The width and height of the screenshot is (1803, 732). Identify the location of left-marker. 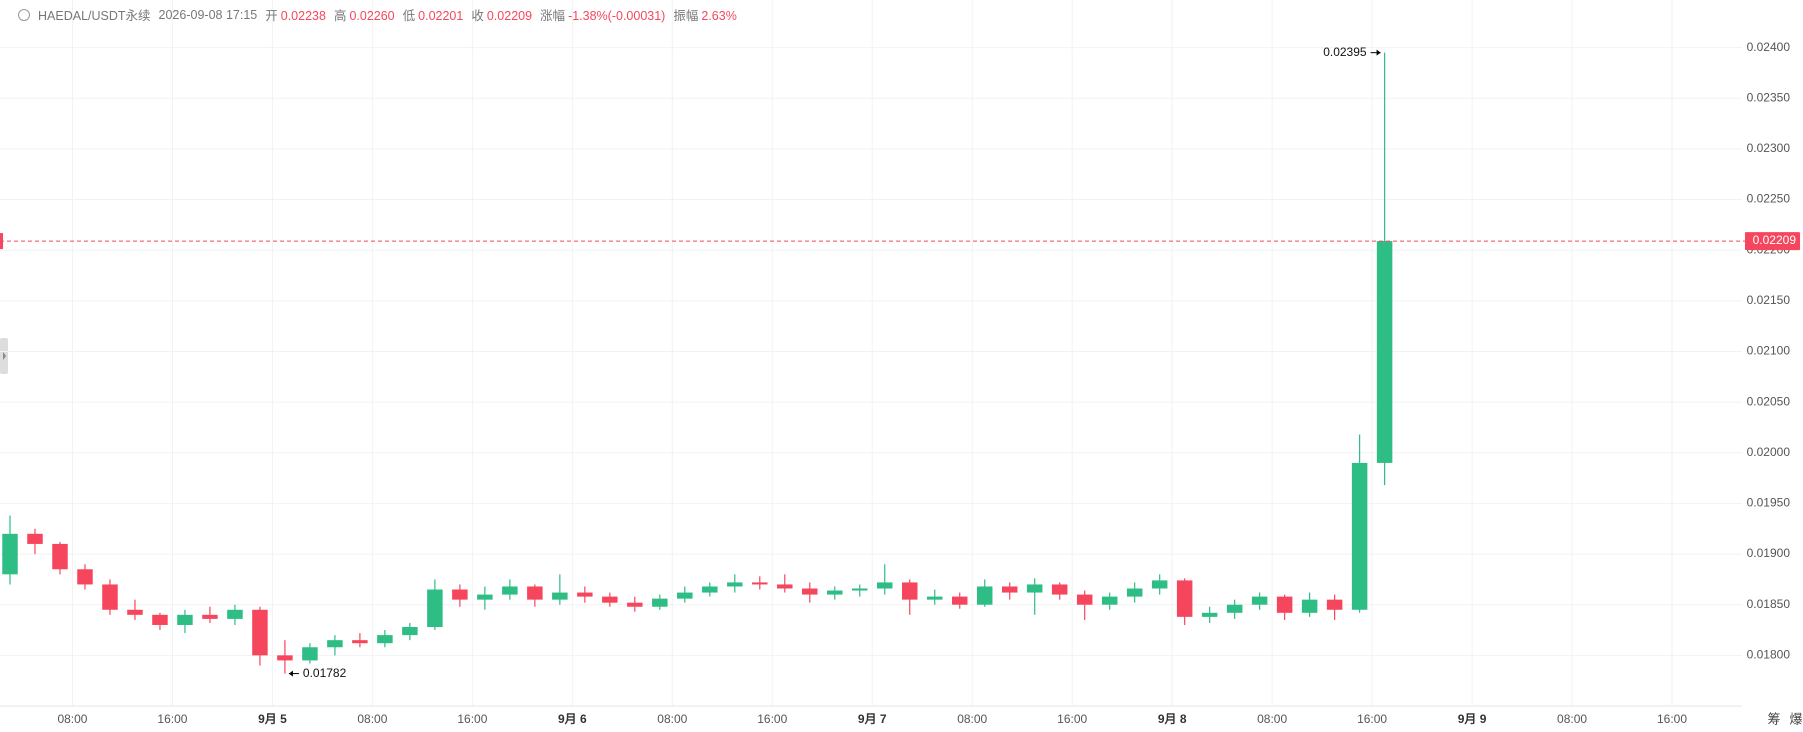
(1, 241).